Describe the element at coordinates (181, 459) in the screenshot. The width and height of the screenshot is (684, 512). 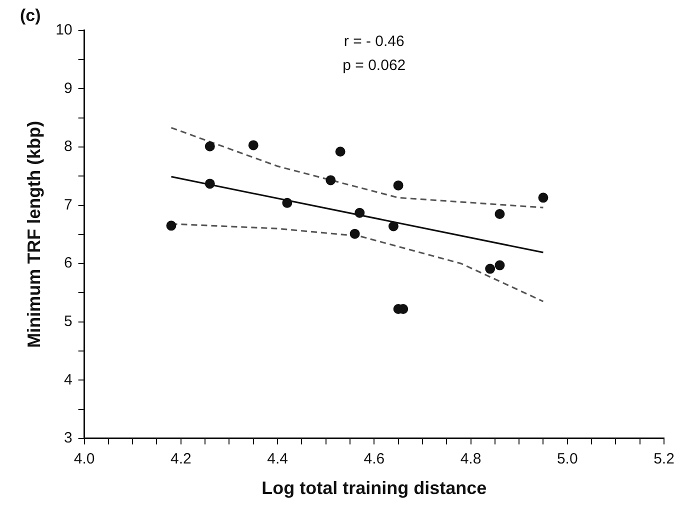
I see `x-tick-label: 4.2` at that location.